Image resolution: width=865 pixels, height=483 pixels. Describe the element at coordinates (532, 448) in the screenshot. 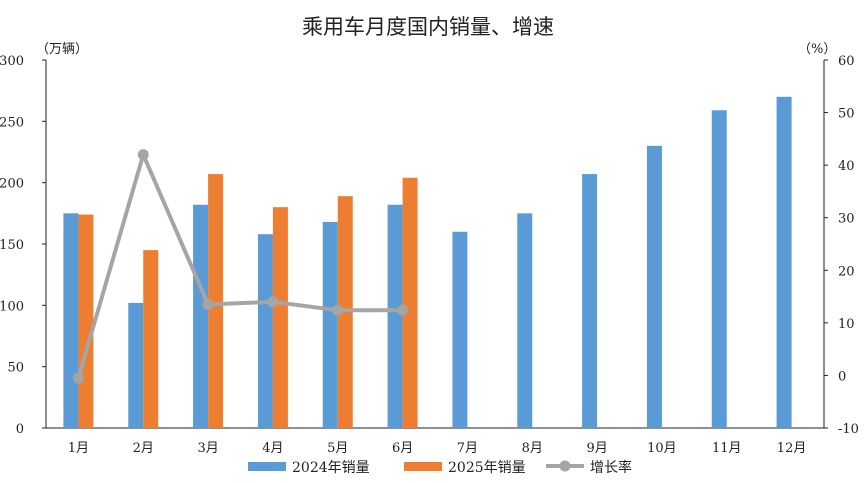

I see `x-tick-label: 8月` at that location.